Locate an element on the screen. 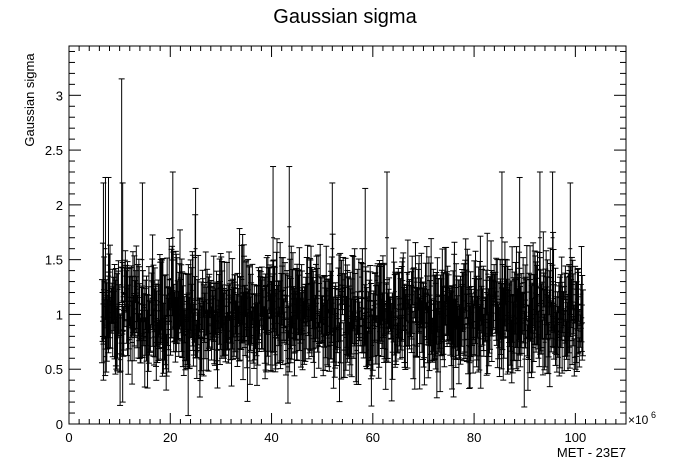  x-axis-label: MET - 23E7 is located at coordinates (591, 452).